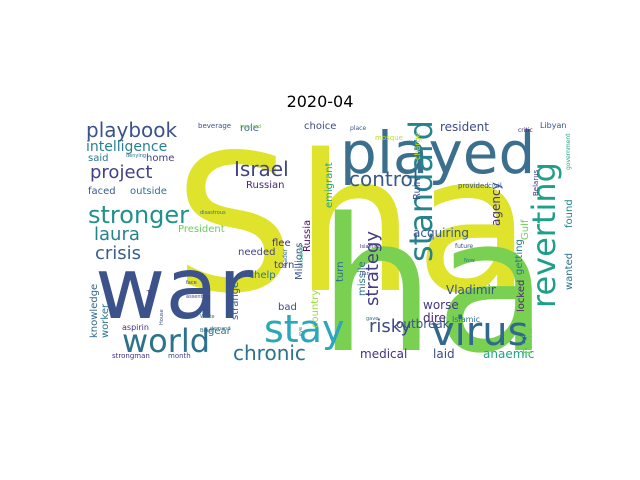 This screenshot has width=640, height=480. I want to click on cloud-word: said, so click(98, 158).